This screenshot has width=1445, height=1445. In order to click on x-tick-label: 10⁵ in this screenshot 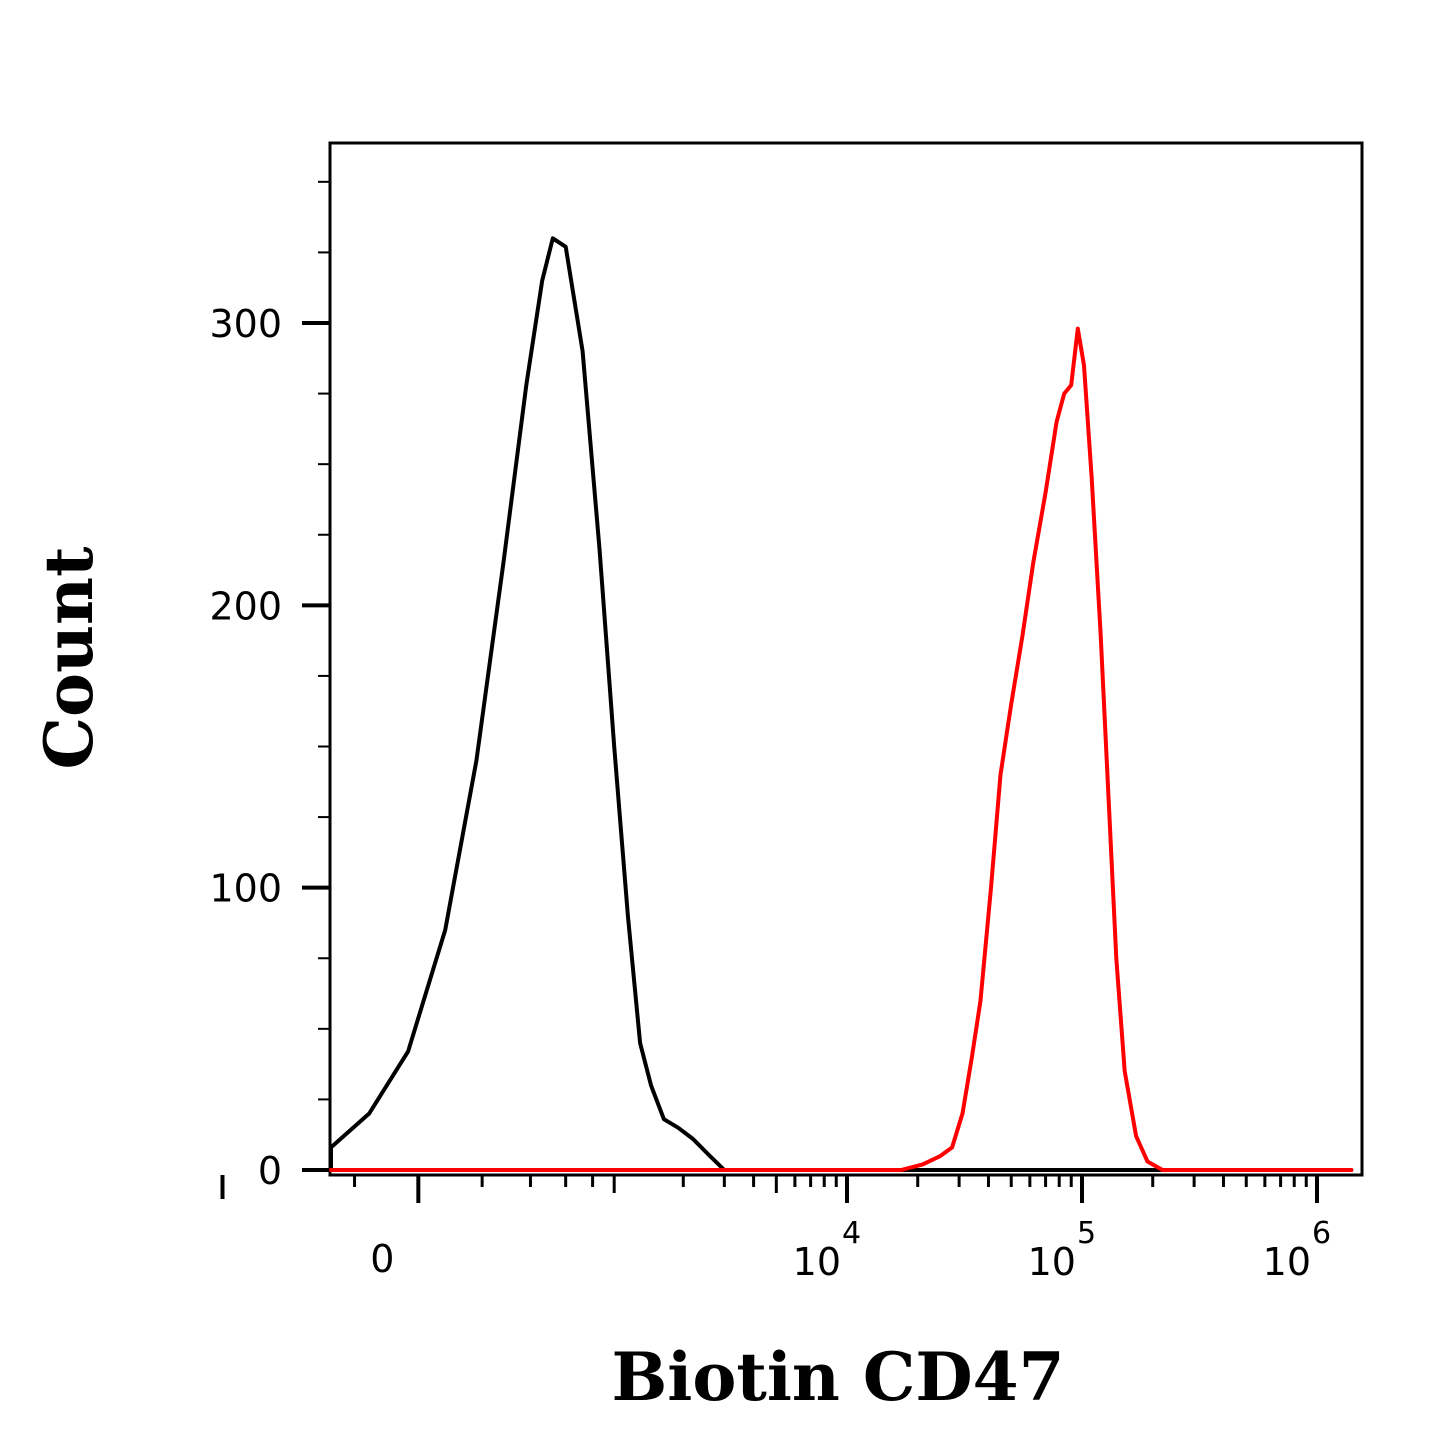, I will do `click(1062, 1250)`.